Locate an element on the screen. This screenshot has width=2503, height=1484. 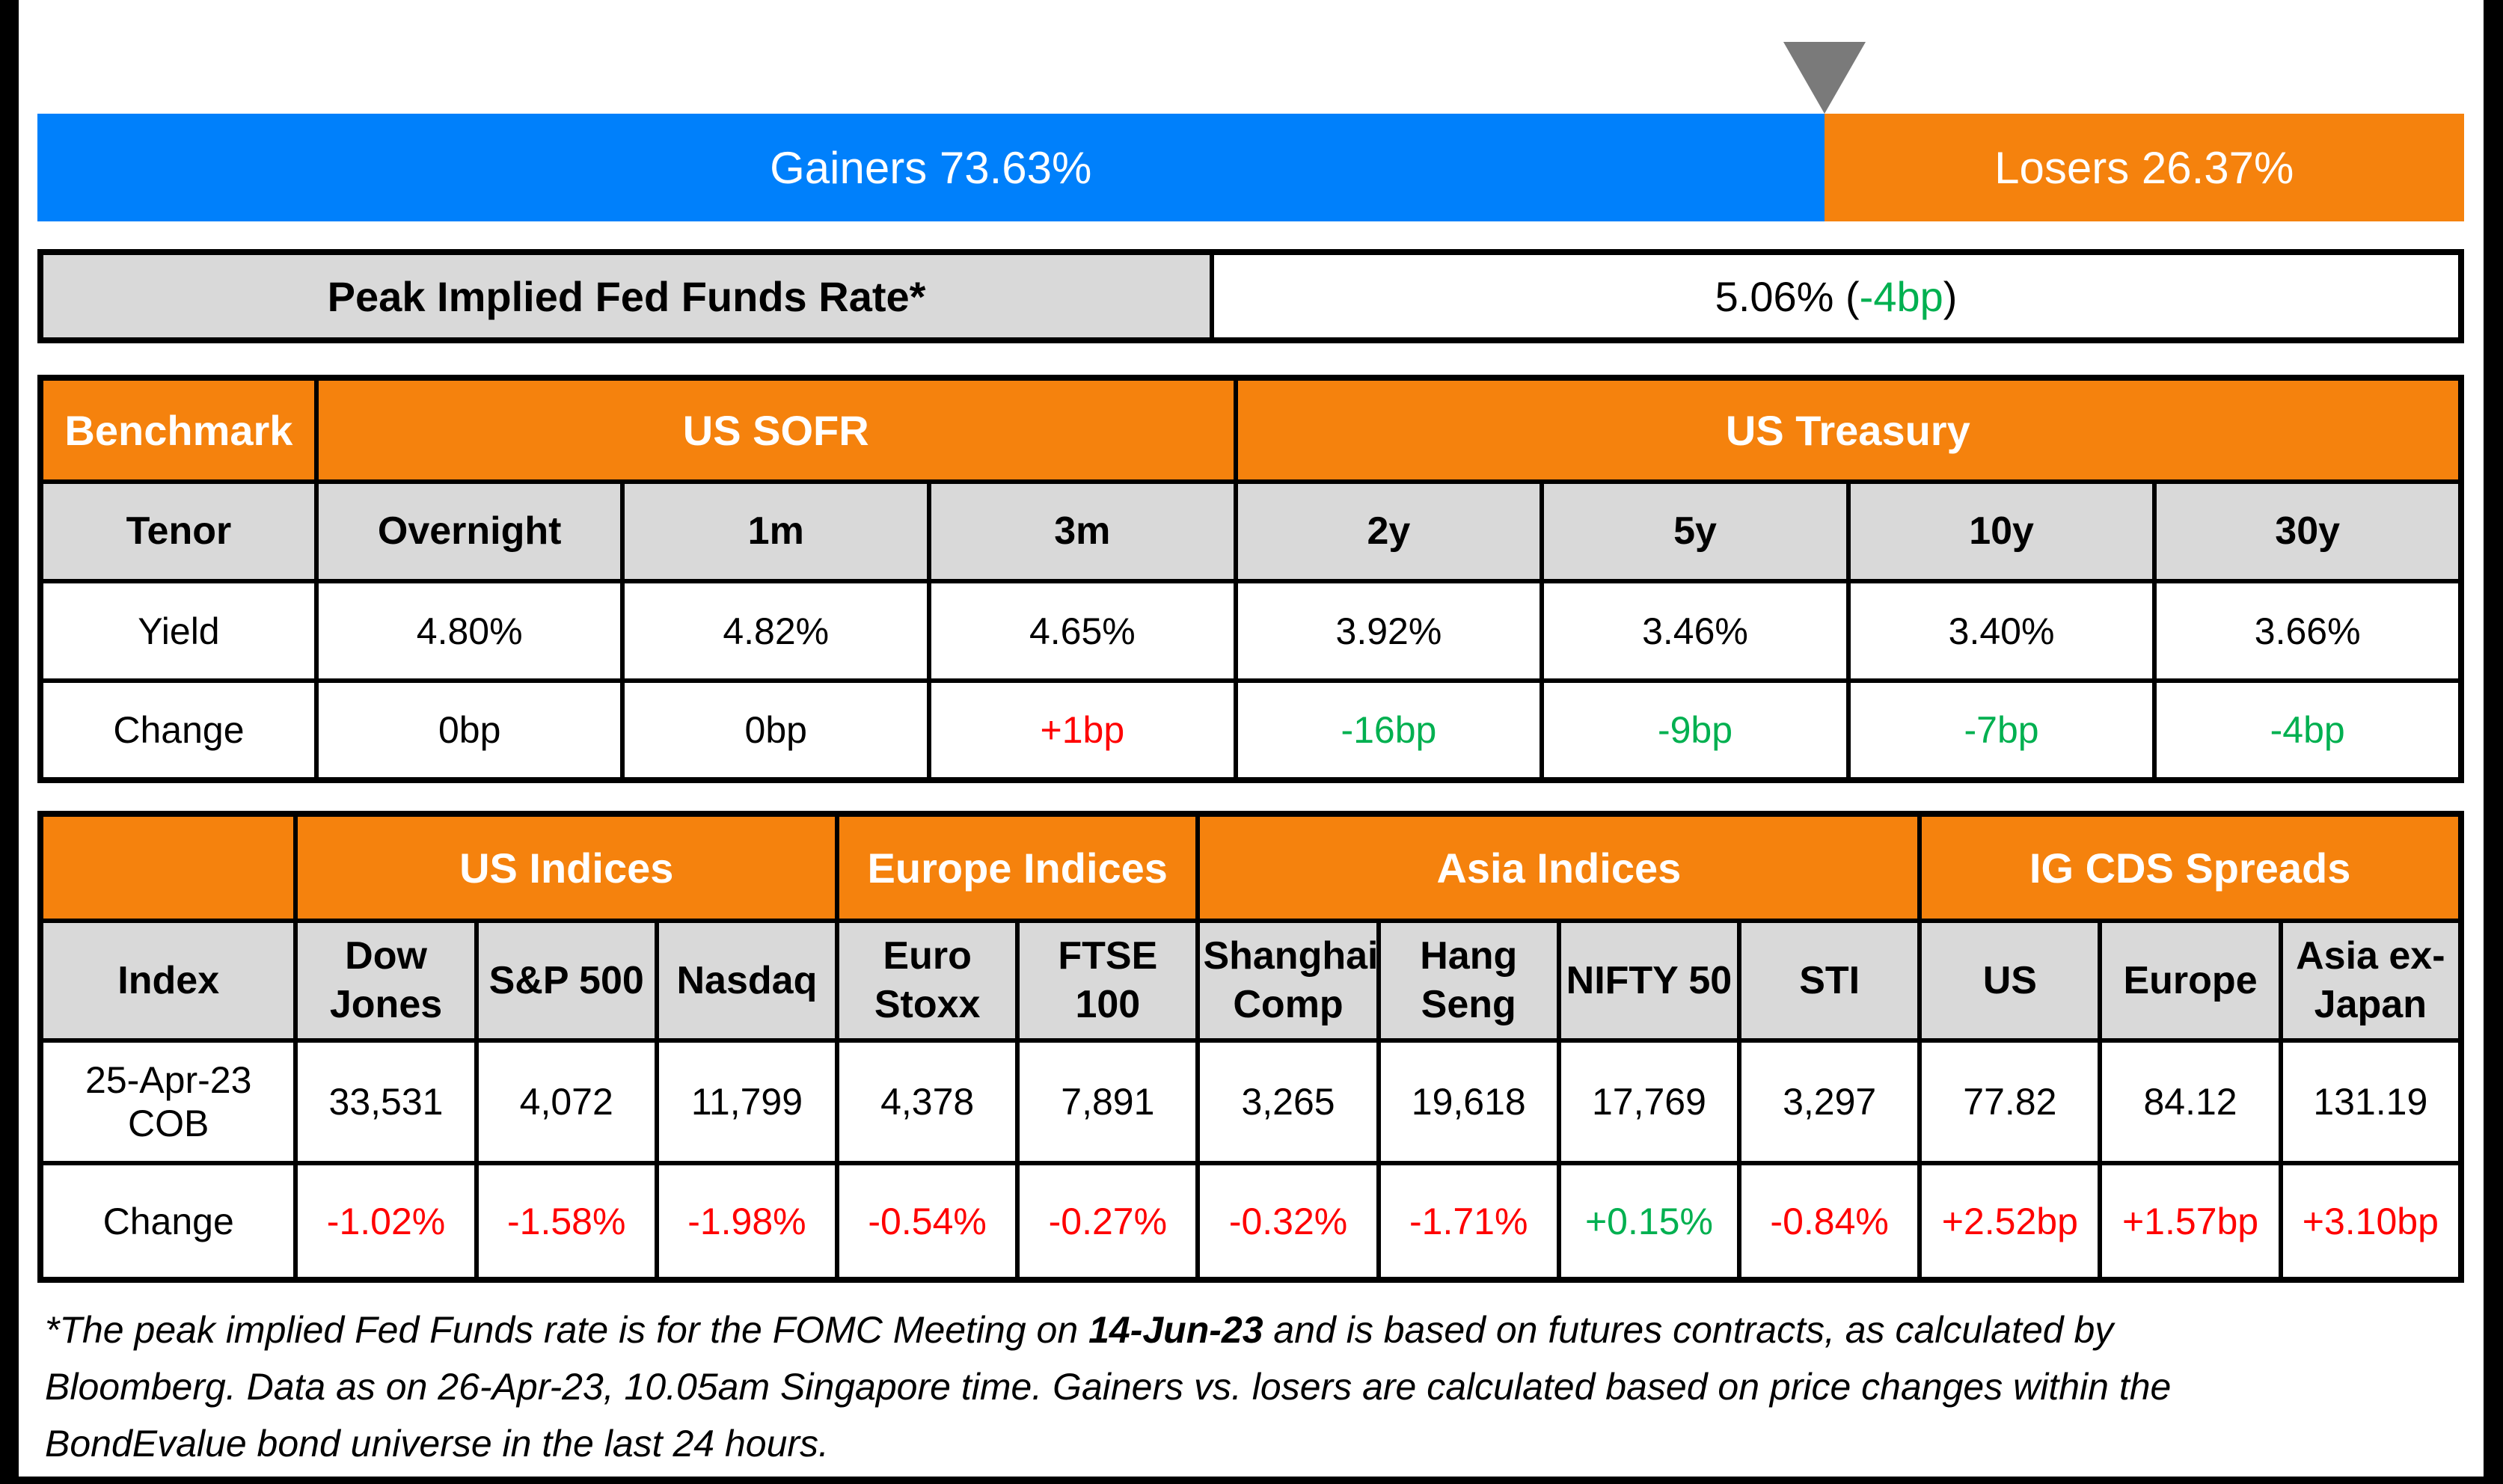
footnote-fomc-date: 14-Jun-23 is located at coordinates (1176, 1330).